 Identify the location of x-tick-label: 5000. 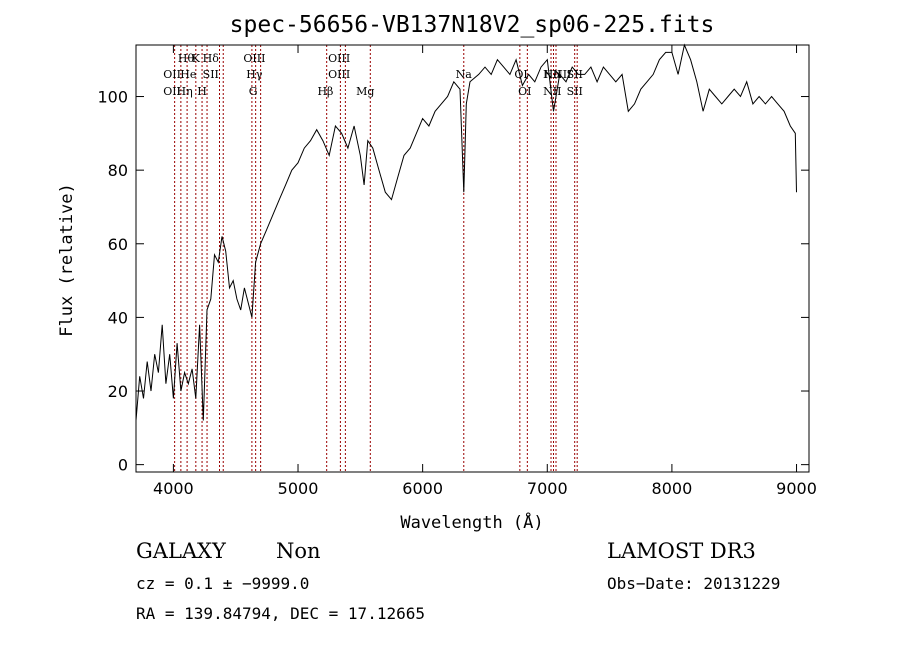
(298, 488).